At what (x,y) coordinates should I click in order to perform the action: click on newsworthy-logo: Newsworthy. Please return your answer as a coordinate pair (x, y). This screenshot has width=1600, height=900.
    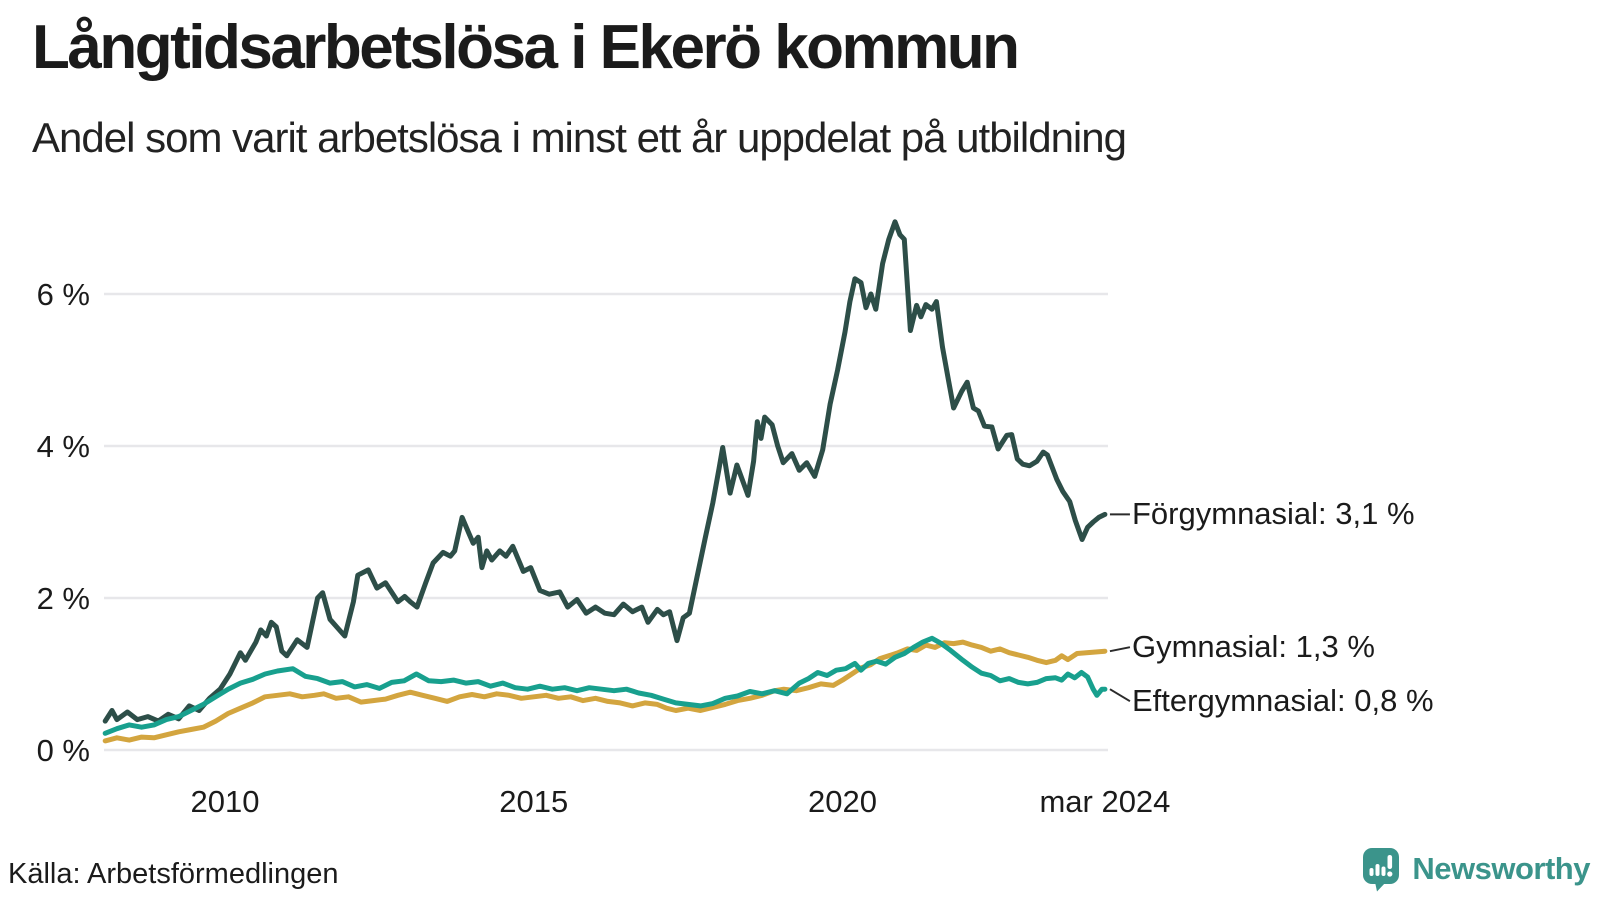
    Looking at the image, I should click on (1476, 869).